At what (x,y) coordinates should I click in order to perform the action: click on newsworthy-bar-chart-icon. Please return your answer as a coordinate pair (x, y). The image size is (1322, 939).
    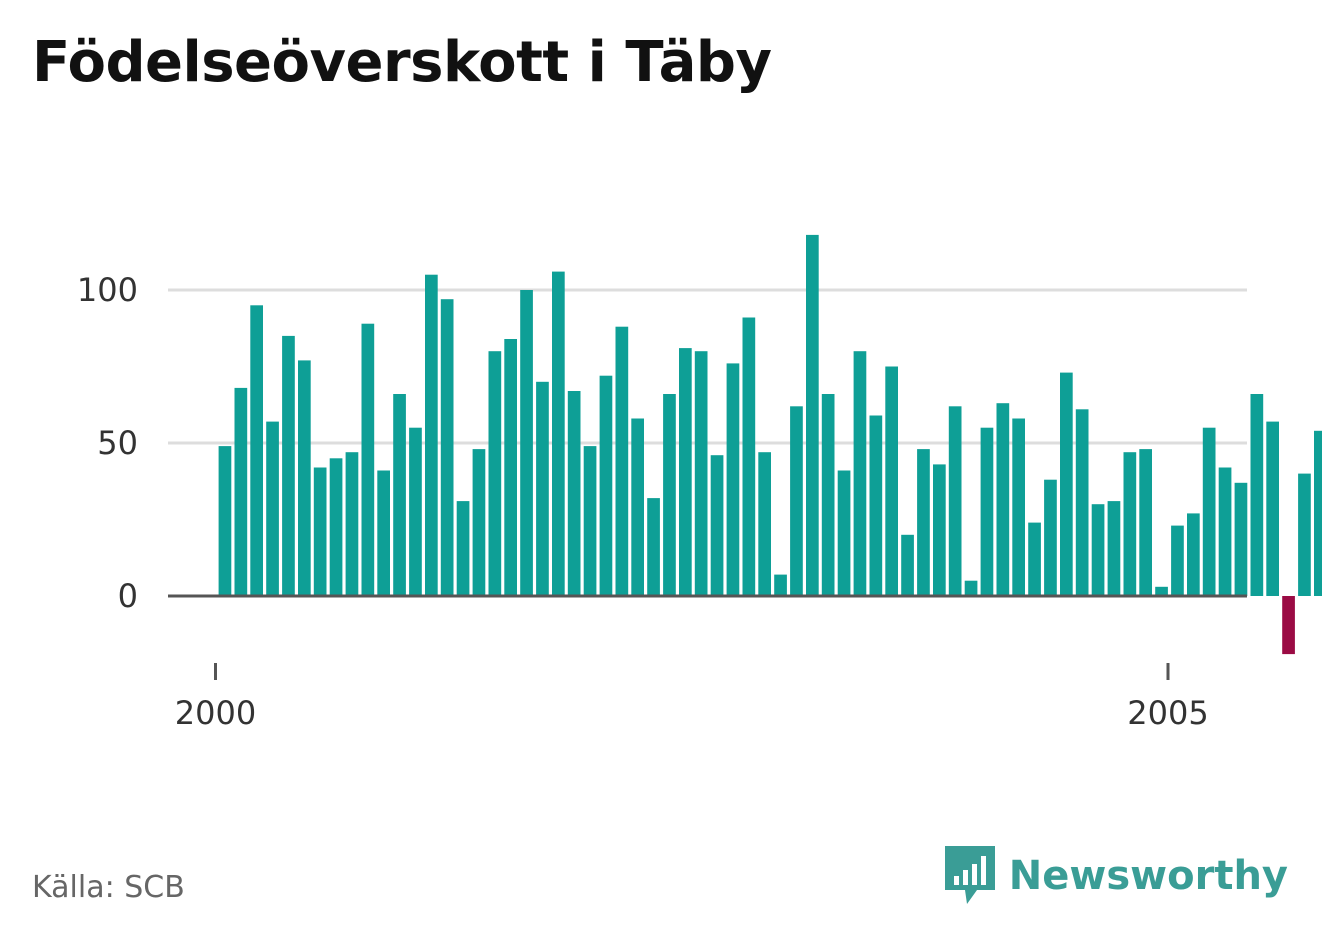
    Looking at the image, I should click on (969, 875).